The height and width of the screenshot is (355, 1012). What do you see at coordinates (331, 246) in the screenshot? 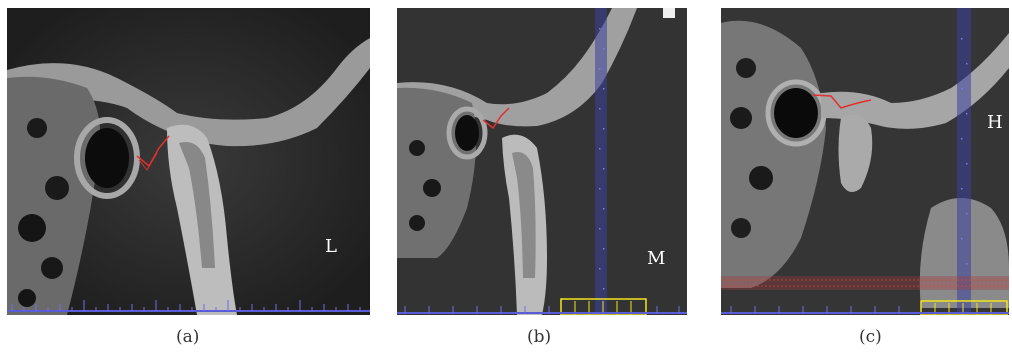
I see `panel-letter-a: L` at bounding box center [331, 246].